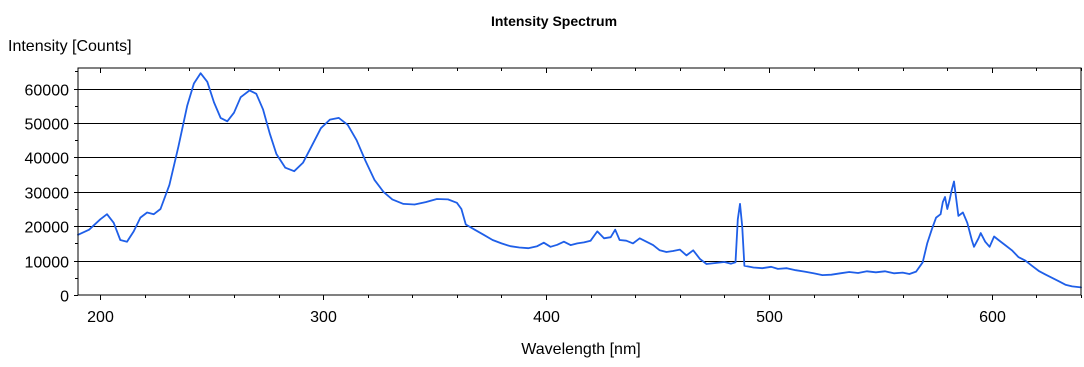 The image size is (1084, 367). Describe the element at coordinates (769, 317) in the screenshot. I see `x-tick-label: 500` at that location.